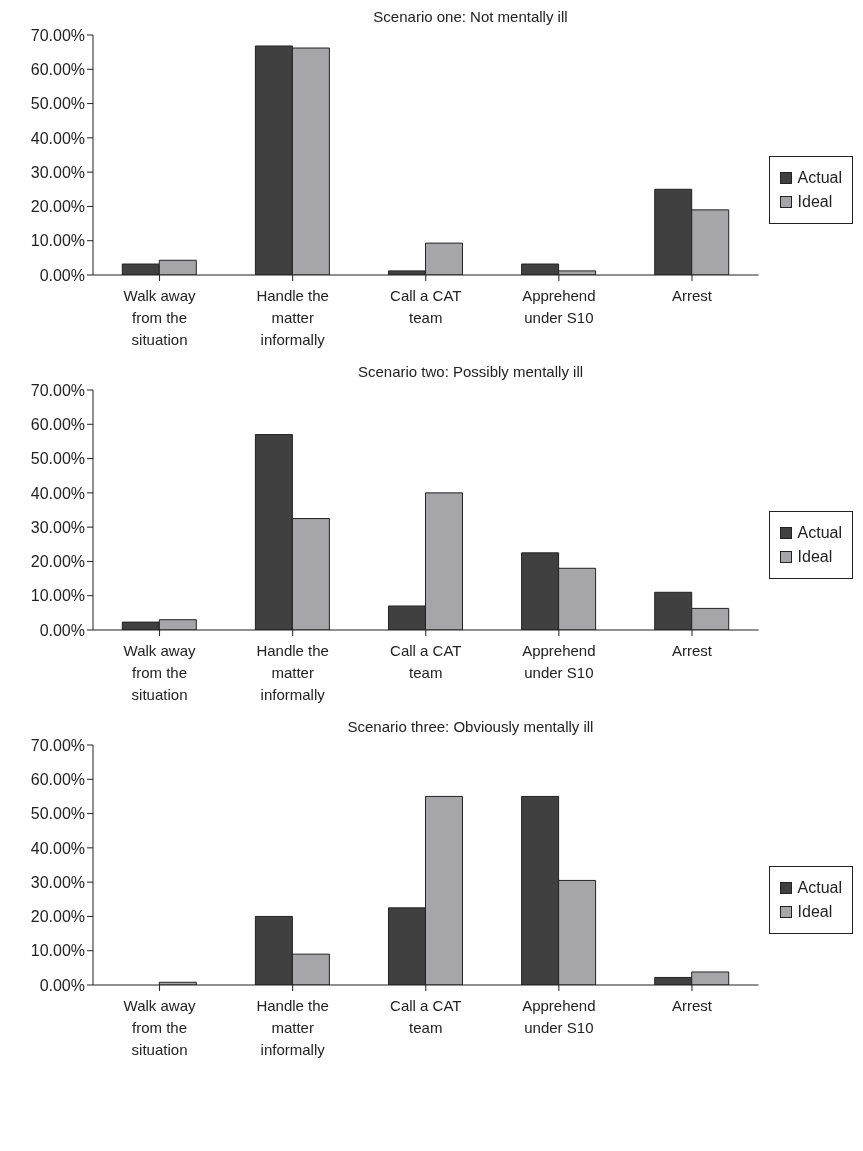 This screenshot has width=863, height=1151. What do you see at coordinates (470, 371) in the screenshot?
I see `chart-title: Scenario two: Possibly mentally ill` at bounding box center [470, 371].